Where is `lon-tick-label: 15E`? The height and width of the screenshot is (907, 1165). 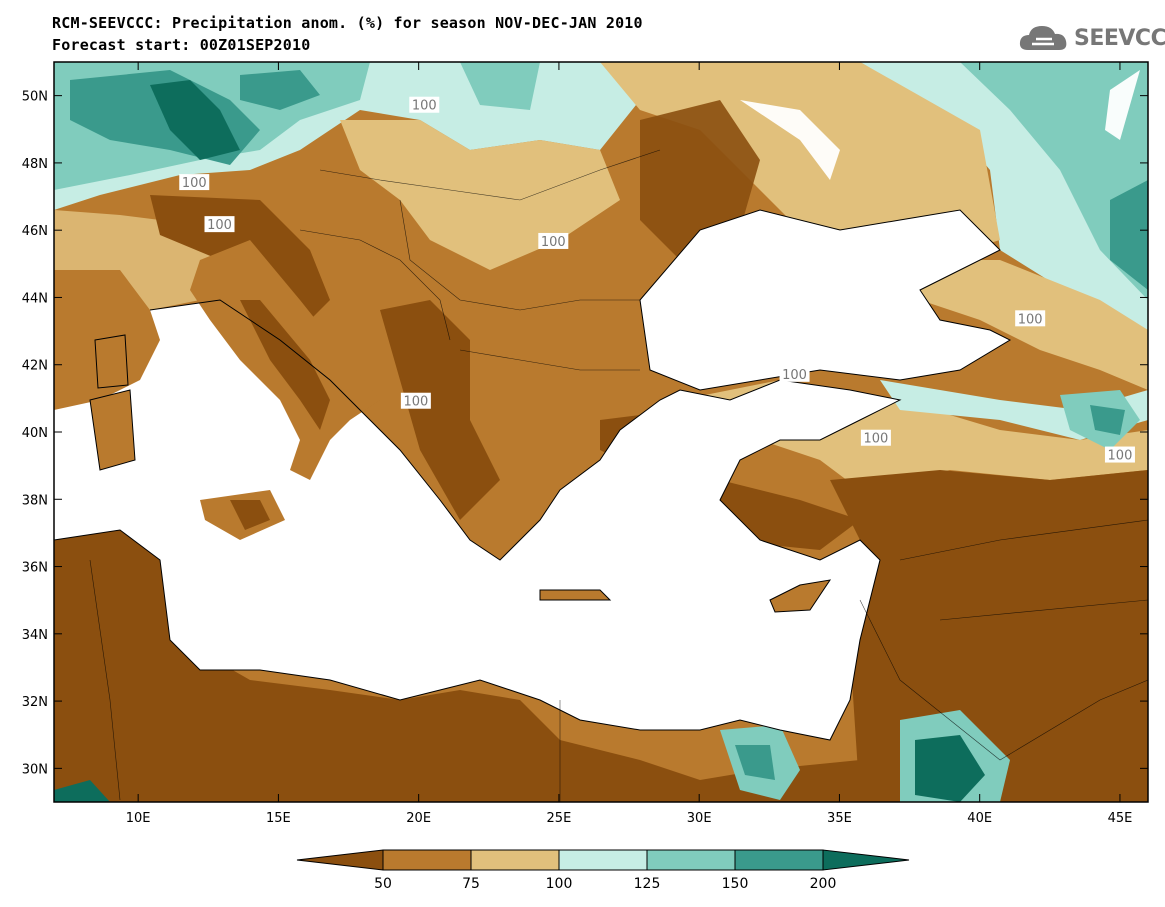
lon-tick-label: 15E is located at coordinates (278, 818).